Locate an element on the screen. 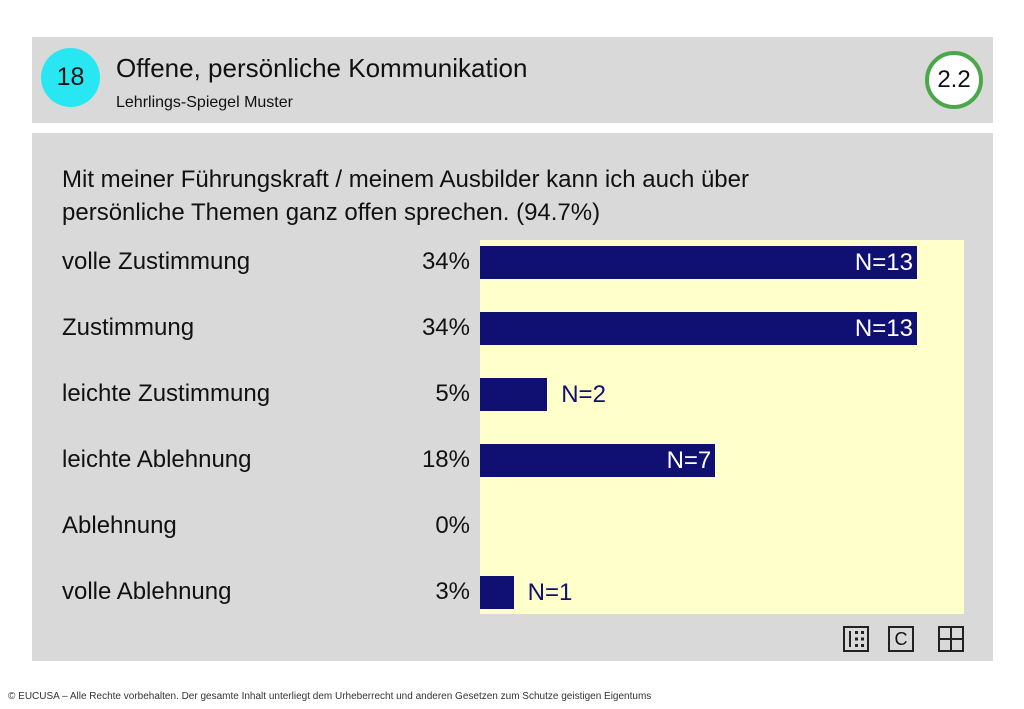  slide-subtitle: Lehrlings-Spiegel Muster is located at coordinates (204, 102).